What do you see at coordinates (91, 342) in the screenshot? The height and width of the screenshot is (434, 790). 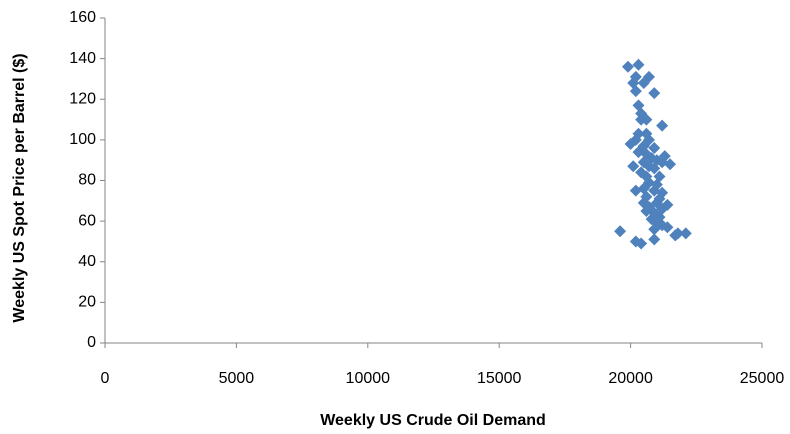 I see `y-tick-label: 0` at bounding box center [91, 342].